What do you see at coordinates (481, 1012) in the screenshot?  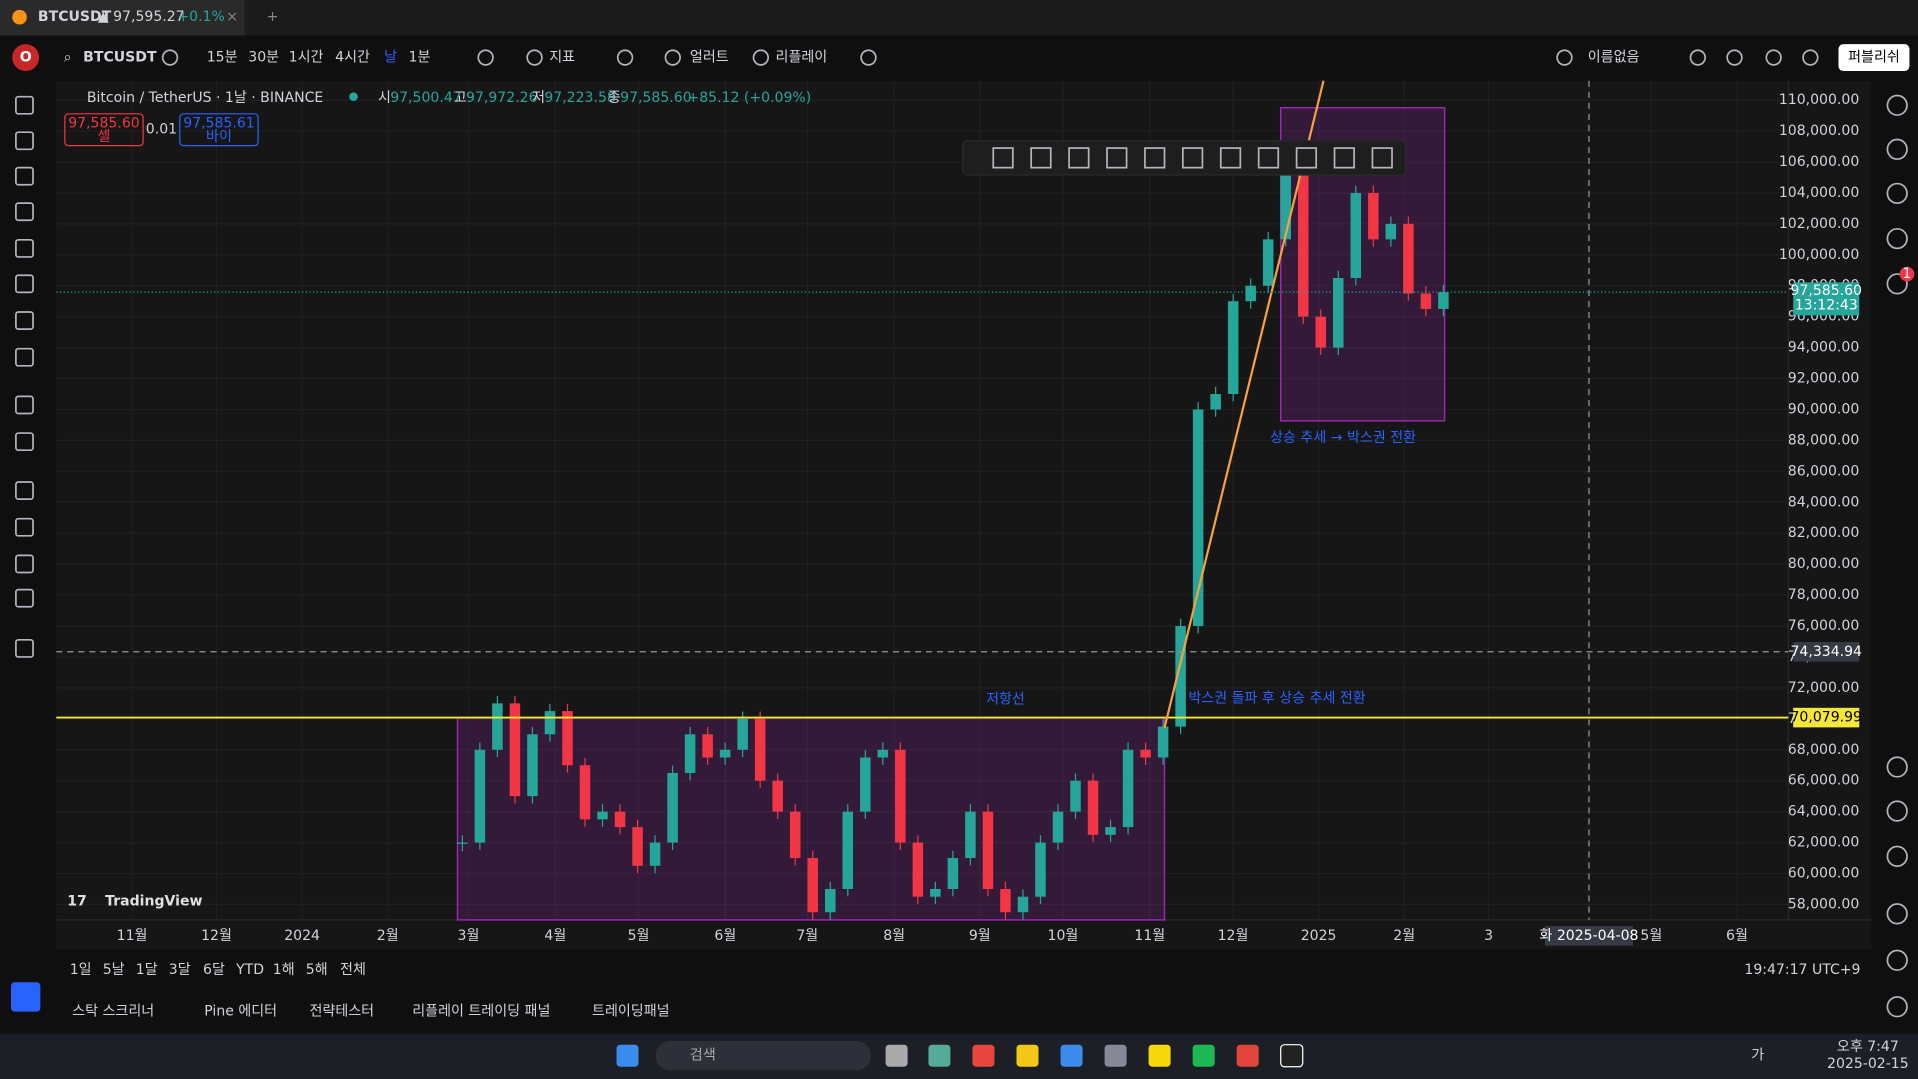 I see `panel-tab: 리플레이 트레이딩 패널` at bounding box center [481, 1012].